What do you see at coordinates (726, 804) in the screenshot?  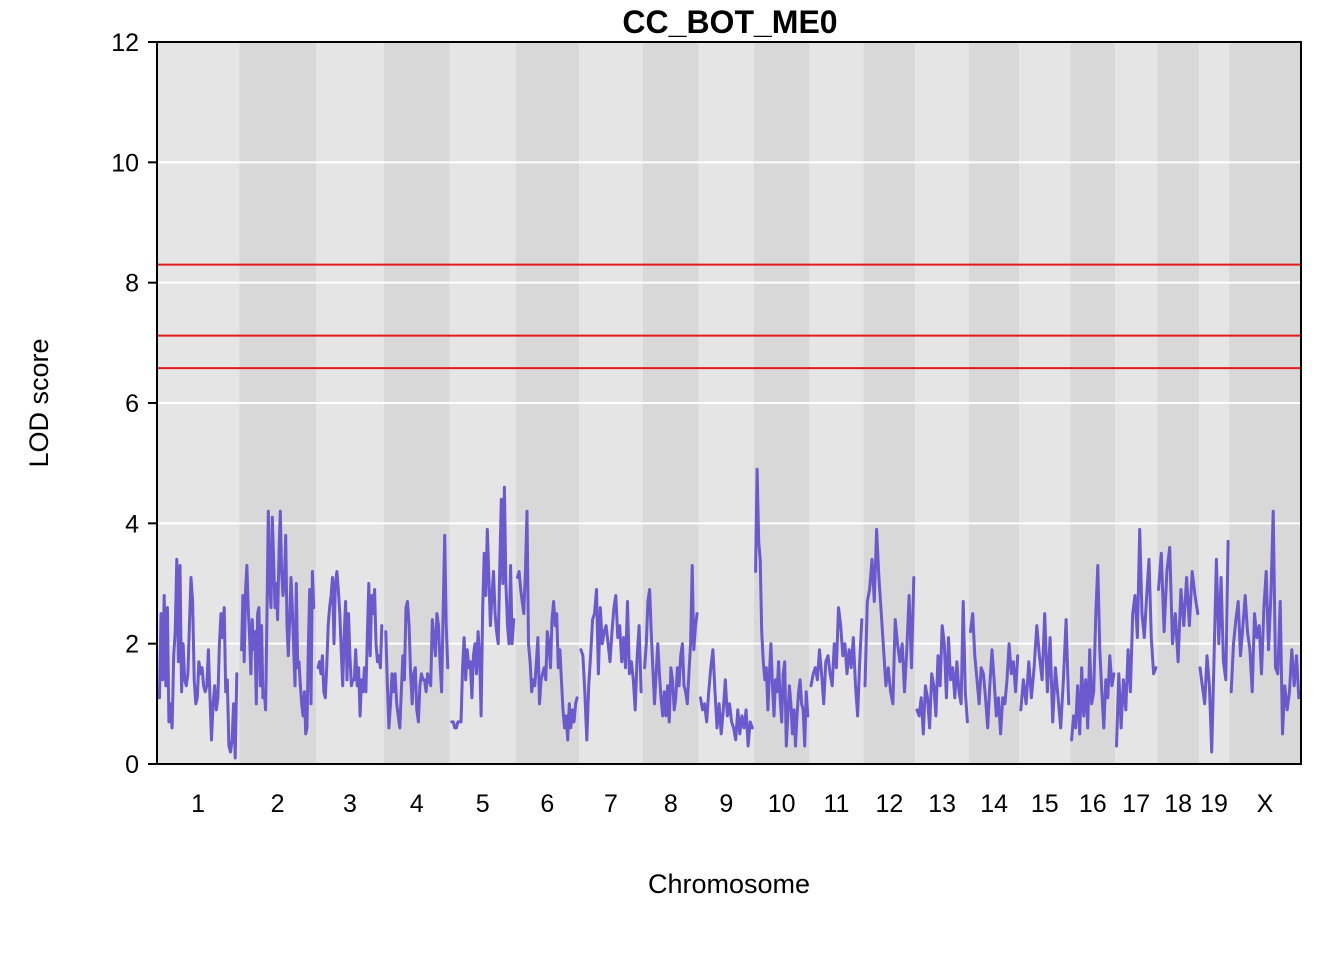 I see `x-tick-label-9: 9` at bounding box center [726, 804].